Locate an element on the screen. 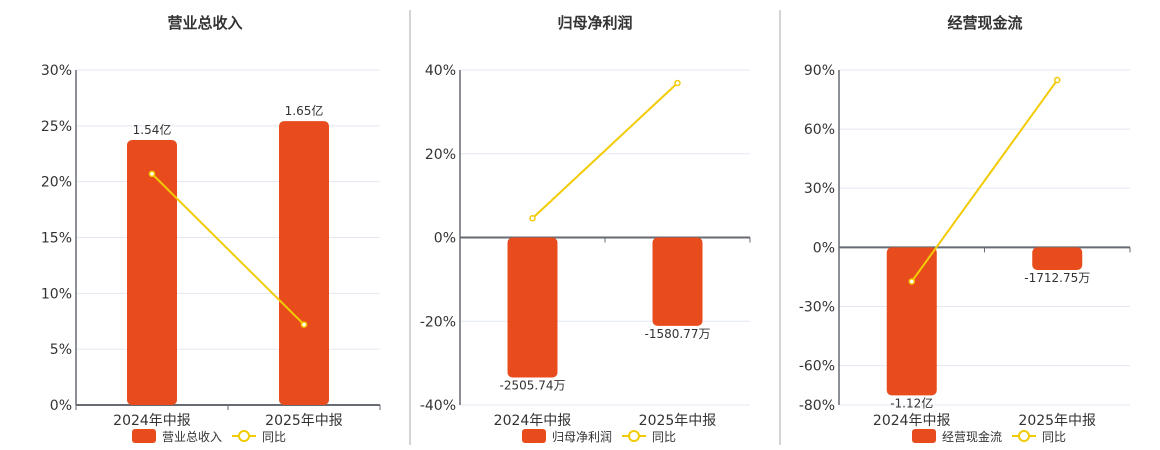  y-tick-label: 5% is located at coordinates (61, 350).